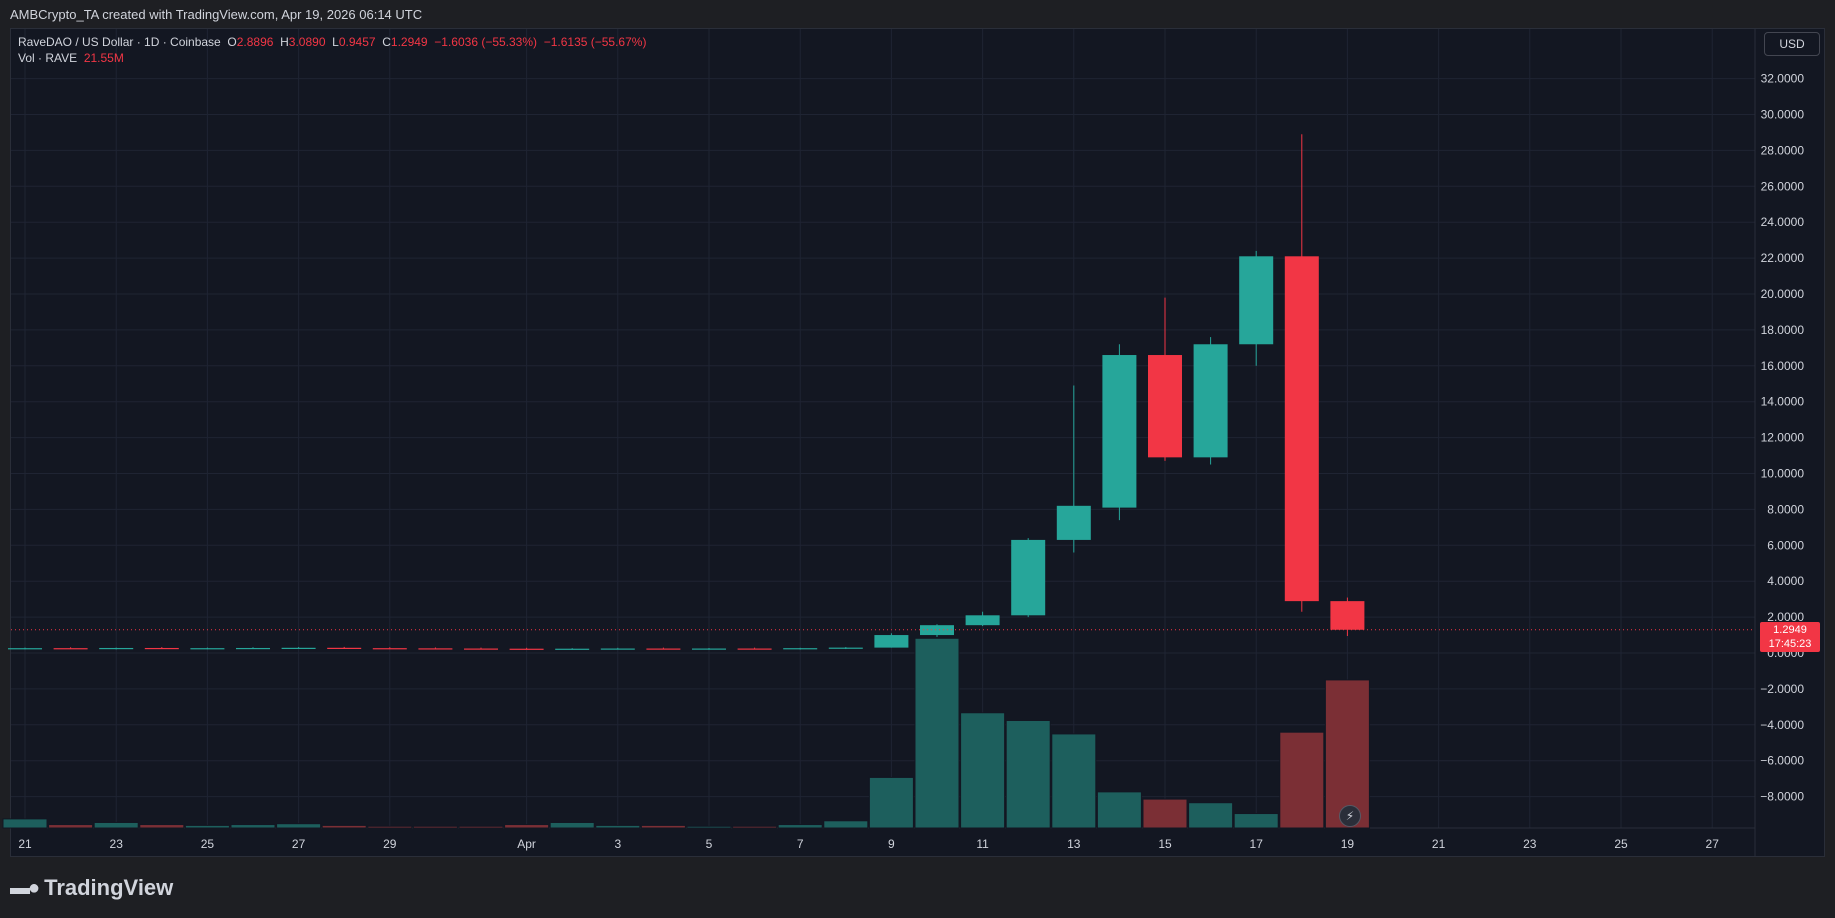 The height and width of the screenshot is (918, 1835). What do you see at coordinates (1783, 115) in the screenshot?
I see `y-tick-label: 30.0000` at bounding box center [1783, 115].